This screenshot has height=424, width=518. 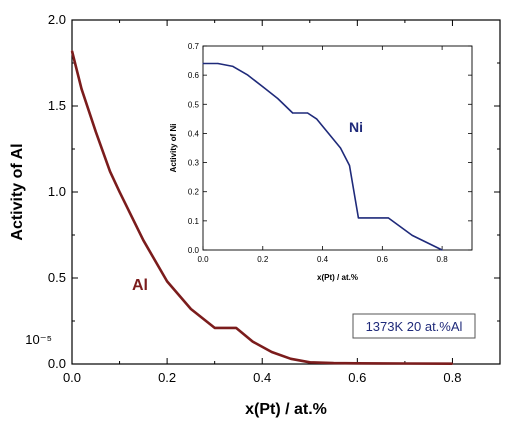 I want to click on main-y-tick-label: 0.0, so click(x=57, y=363).